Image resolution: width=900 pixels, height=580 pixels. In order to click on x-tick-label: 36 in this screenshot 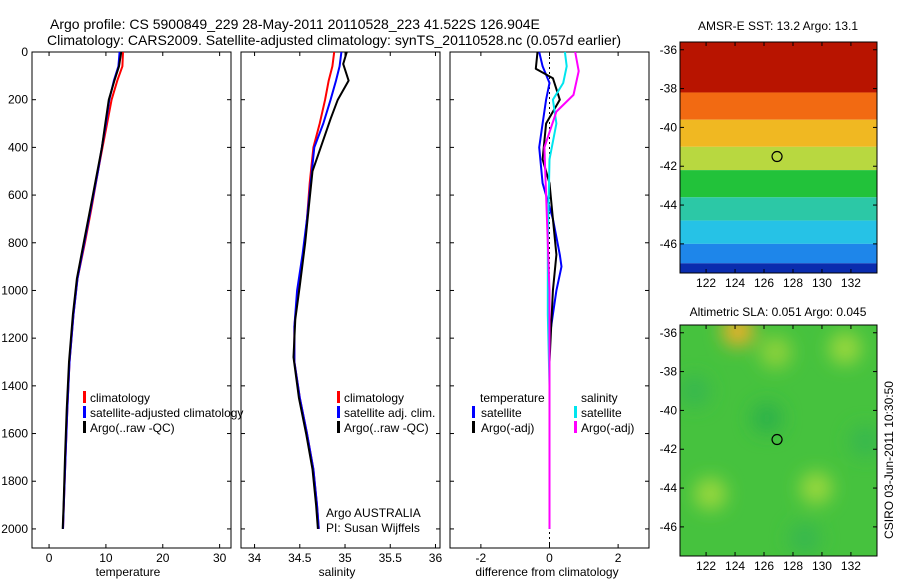, I will do `click(436, 558)`.